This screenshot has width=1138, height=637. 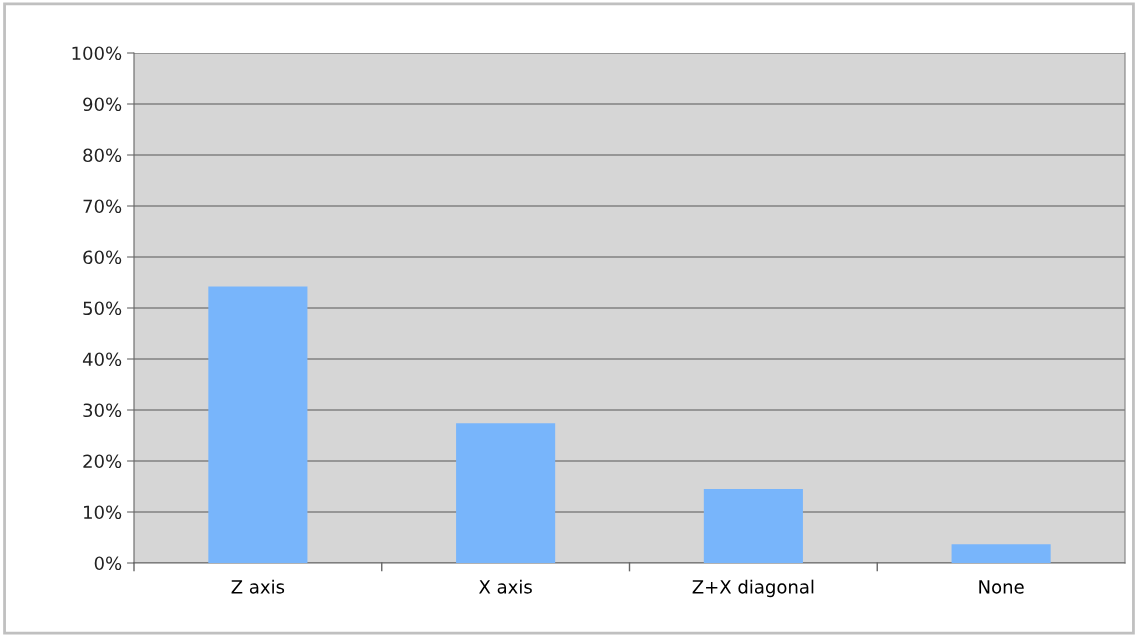 What do you see at coordinates (1001, 587) in the screenshot?
I see `x-tick-label: None` at bounding box center [1001, 587].